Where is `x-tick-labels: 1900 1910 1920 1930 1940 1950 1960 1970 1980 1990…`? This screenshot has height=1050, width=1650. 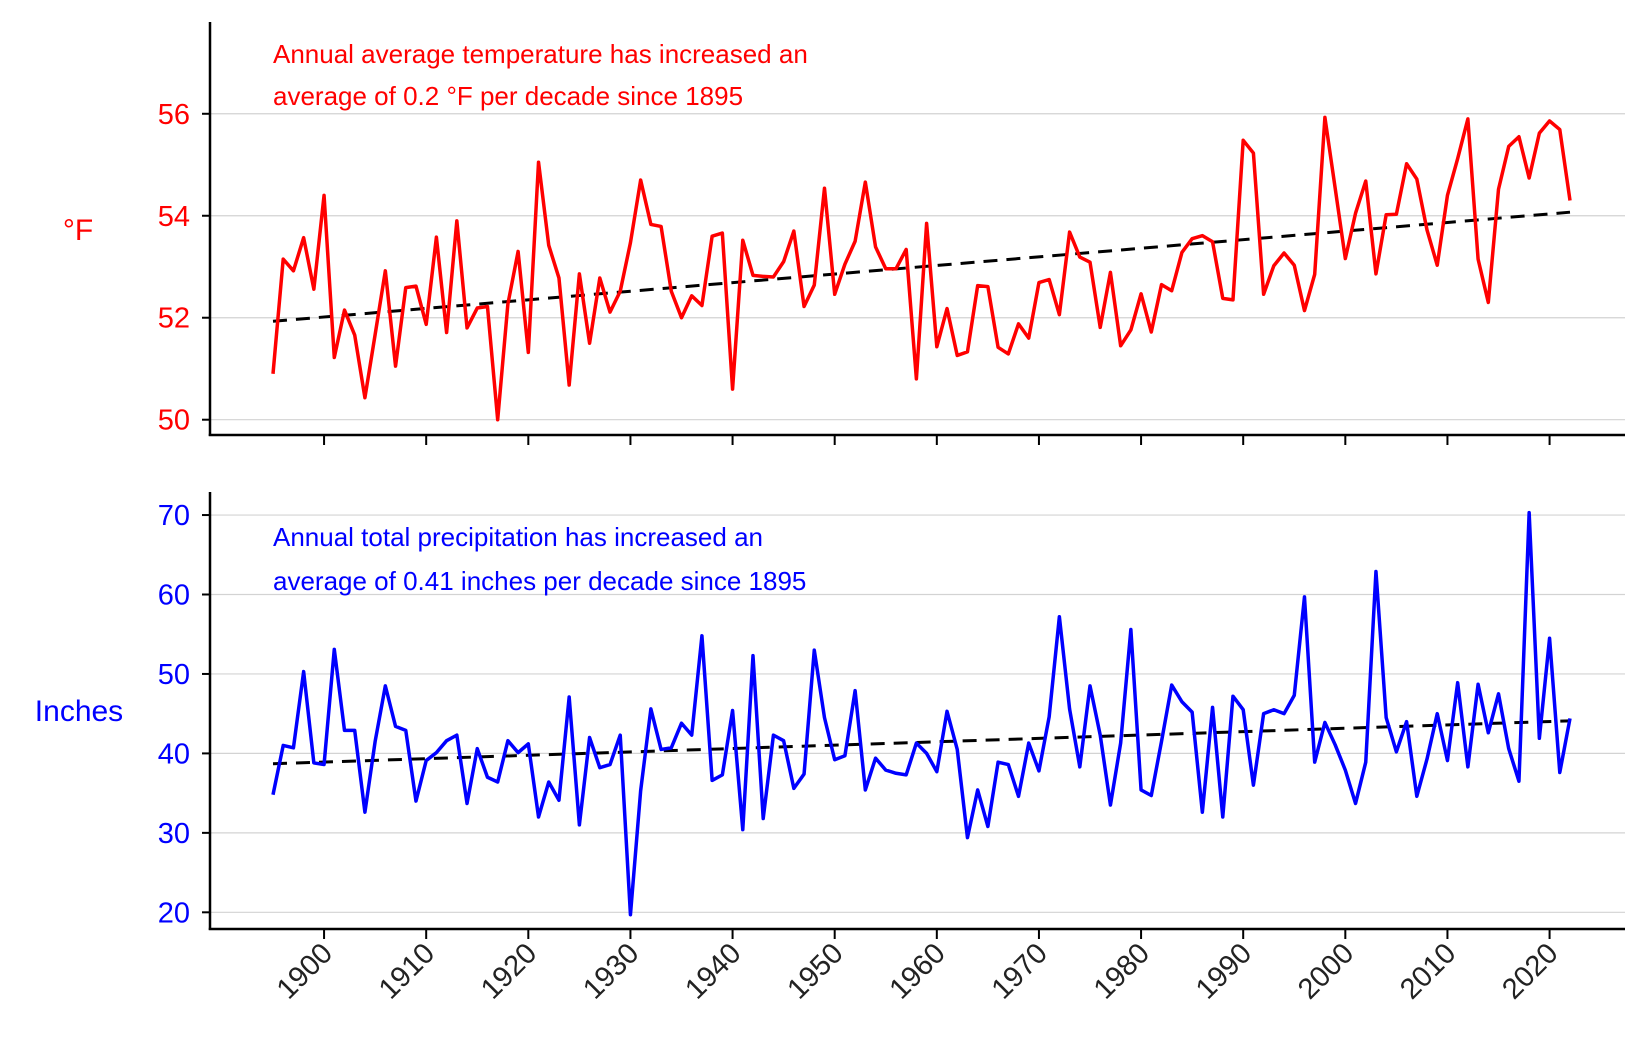 x-tick-labels: 1900 1910 1920 1930 1940 1950 1960 1970 1980 1990… is located at coordinates (918, 971).